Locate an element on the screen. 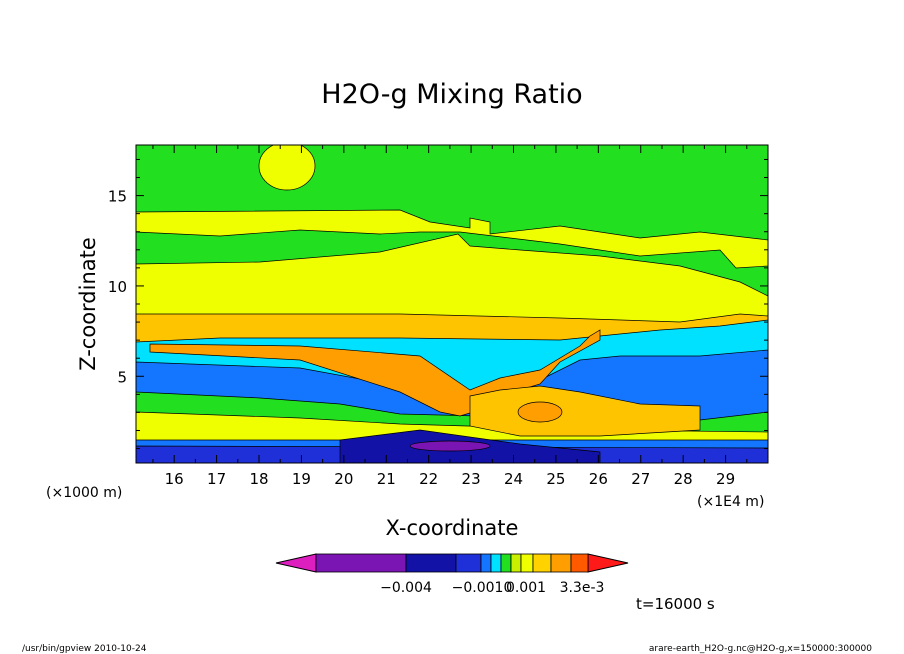  colorbar-label: −0.0010 is located at coordinates (482, 588).